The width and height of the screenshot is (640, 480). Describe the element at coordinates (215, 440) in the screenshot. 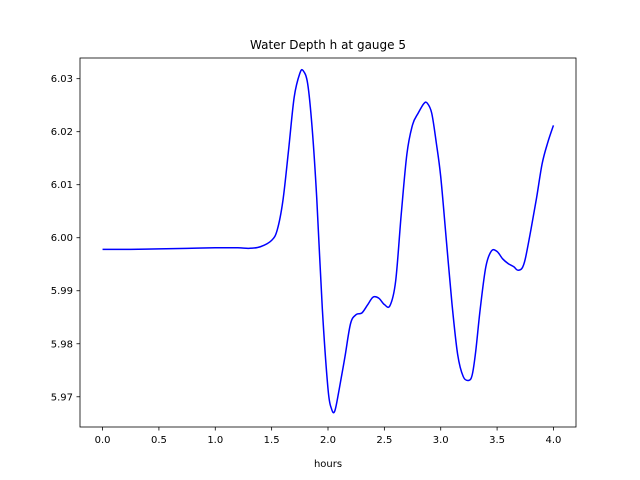

I see `x-tick-label: 1.0` at that location.